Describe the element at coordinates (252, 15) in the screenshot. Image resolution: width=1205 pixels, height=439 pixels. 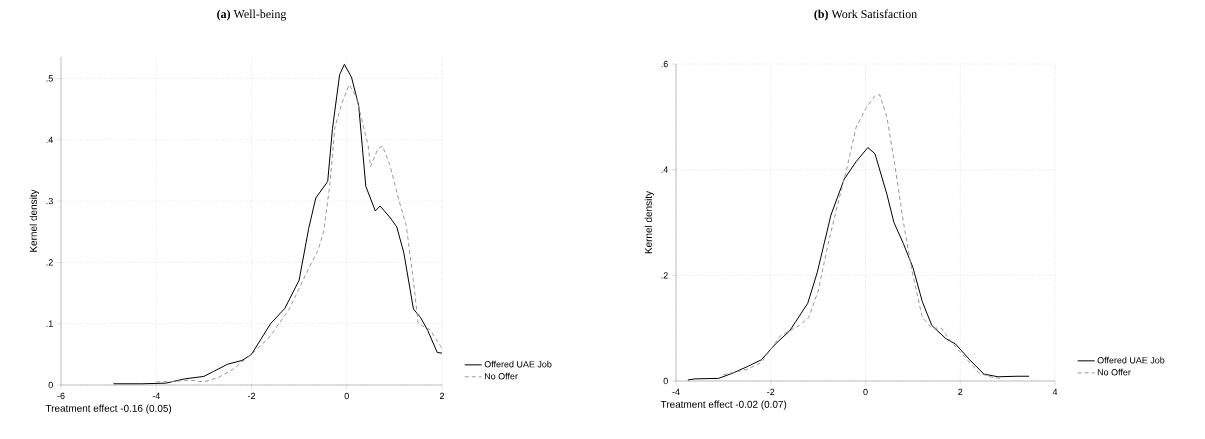
I see `chart-title: (a) Well-being` at that location.